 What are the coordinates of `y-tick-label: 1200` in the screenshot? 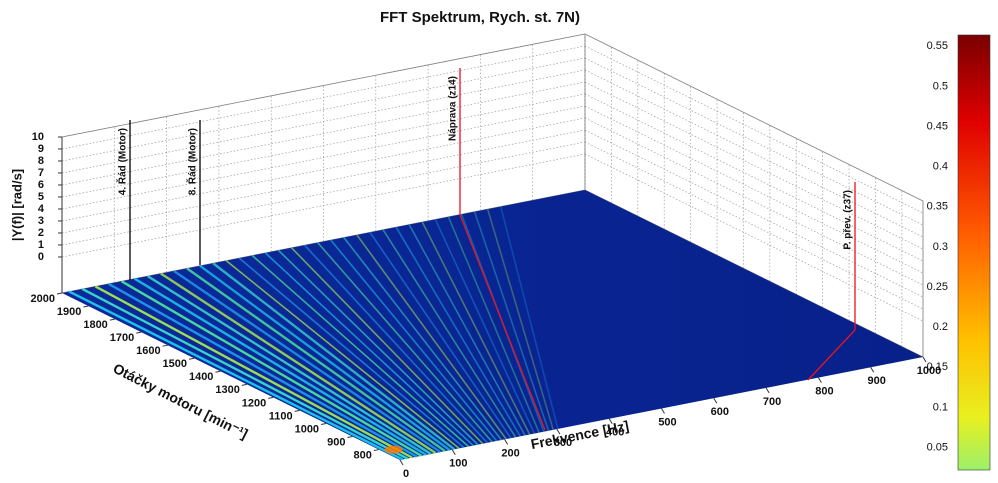 It's located at (254, 403).